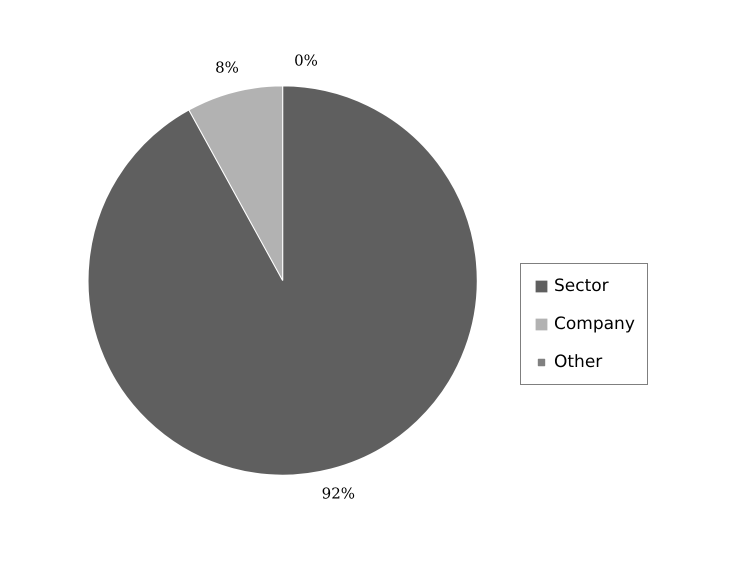  What do you see at coordinates (227, 67) in the screenshot?
I see `data-label: 8%` at bounding box center [227, 67].